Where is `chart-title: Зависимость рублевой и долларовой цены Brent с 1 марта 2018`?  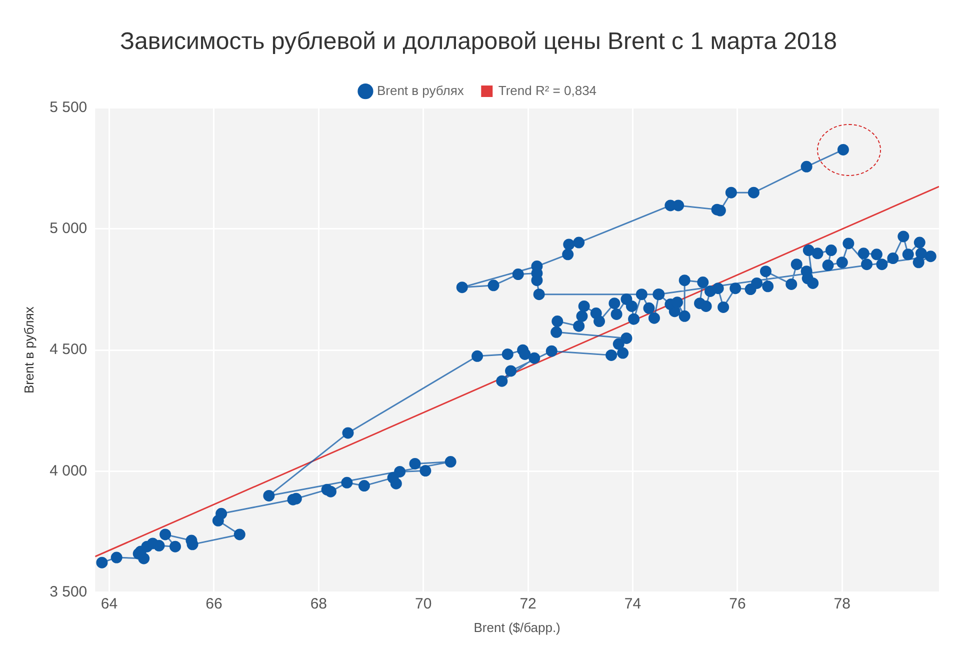 chart-title: Зависимость рублевой и долларовой цены Brent с 1 марта 2018 is located at coordinates (479, 42).